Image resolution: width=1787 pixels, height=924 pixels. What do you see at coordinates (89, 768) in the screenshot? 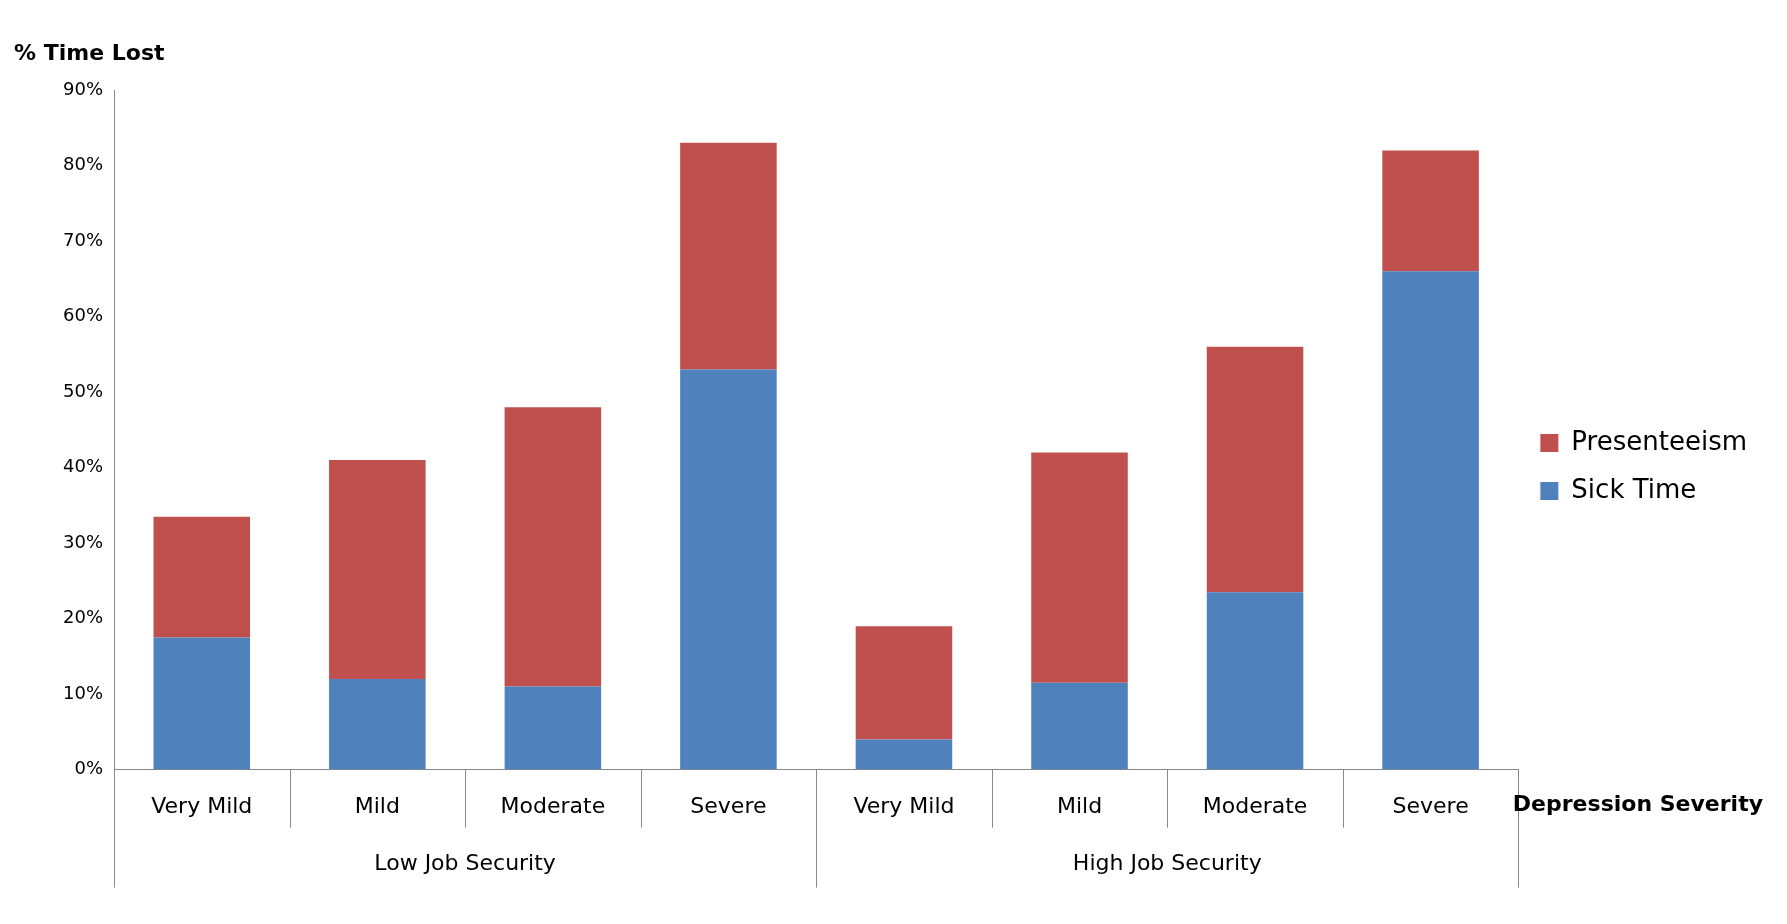
I see `y-tick-label: 0%` at bounding box center [89, 768].